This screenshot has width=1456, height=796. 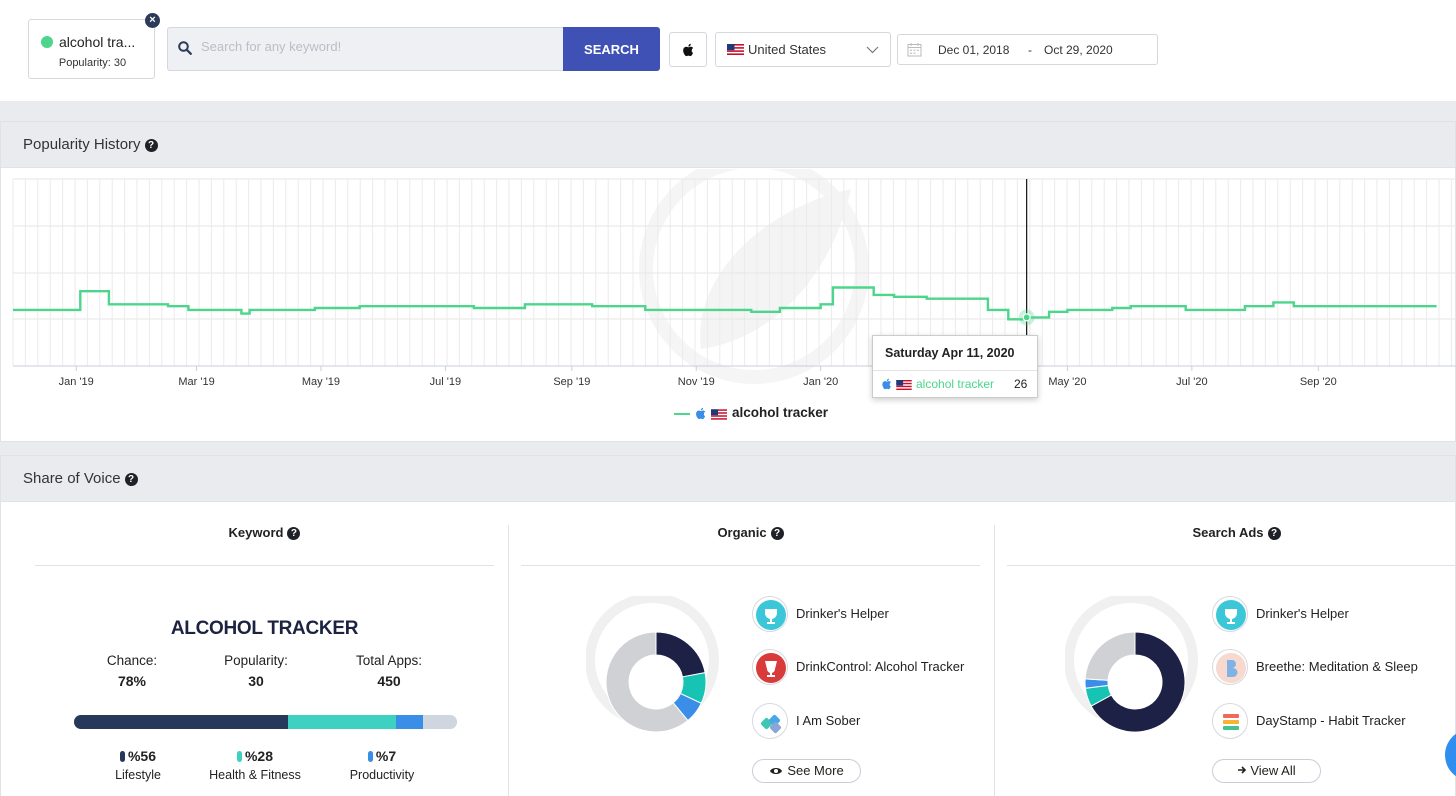 I want to click on search-ads-column-title: Search Ads?, so click(x=1231, y=532).